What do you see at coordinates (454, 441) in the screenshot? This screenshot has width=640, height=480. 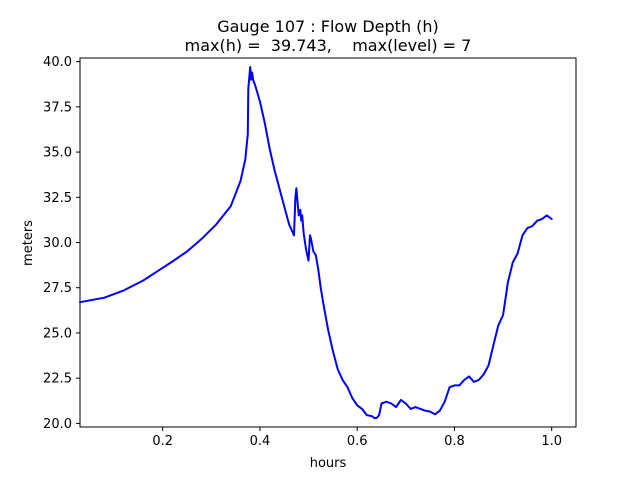 I see `x-tick-label: 0.8` at bounding box center [454, 441].